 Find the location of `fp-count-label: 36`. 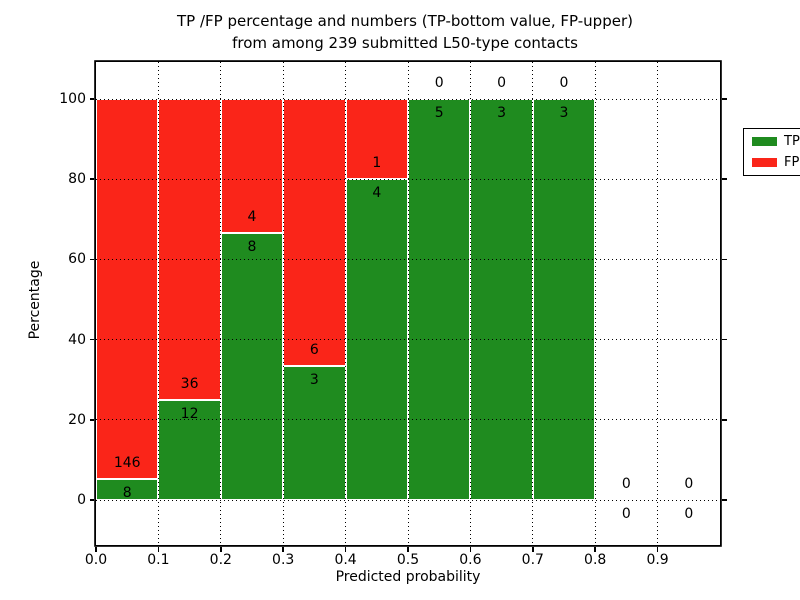

fp-count-label: 36 is located at coordinates (189, 383).